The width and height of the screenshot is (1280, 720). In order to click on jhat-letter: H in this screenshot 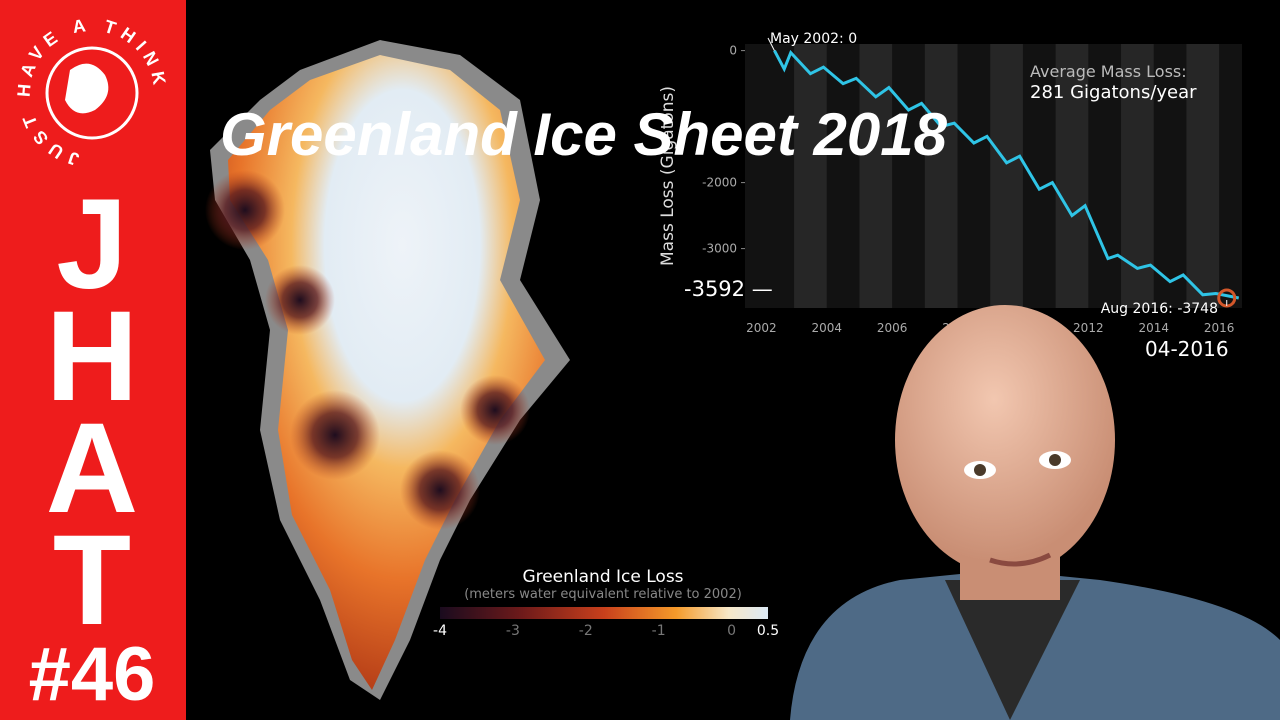, I will do `click(92, 356)`.